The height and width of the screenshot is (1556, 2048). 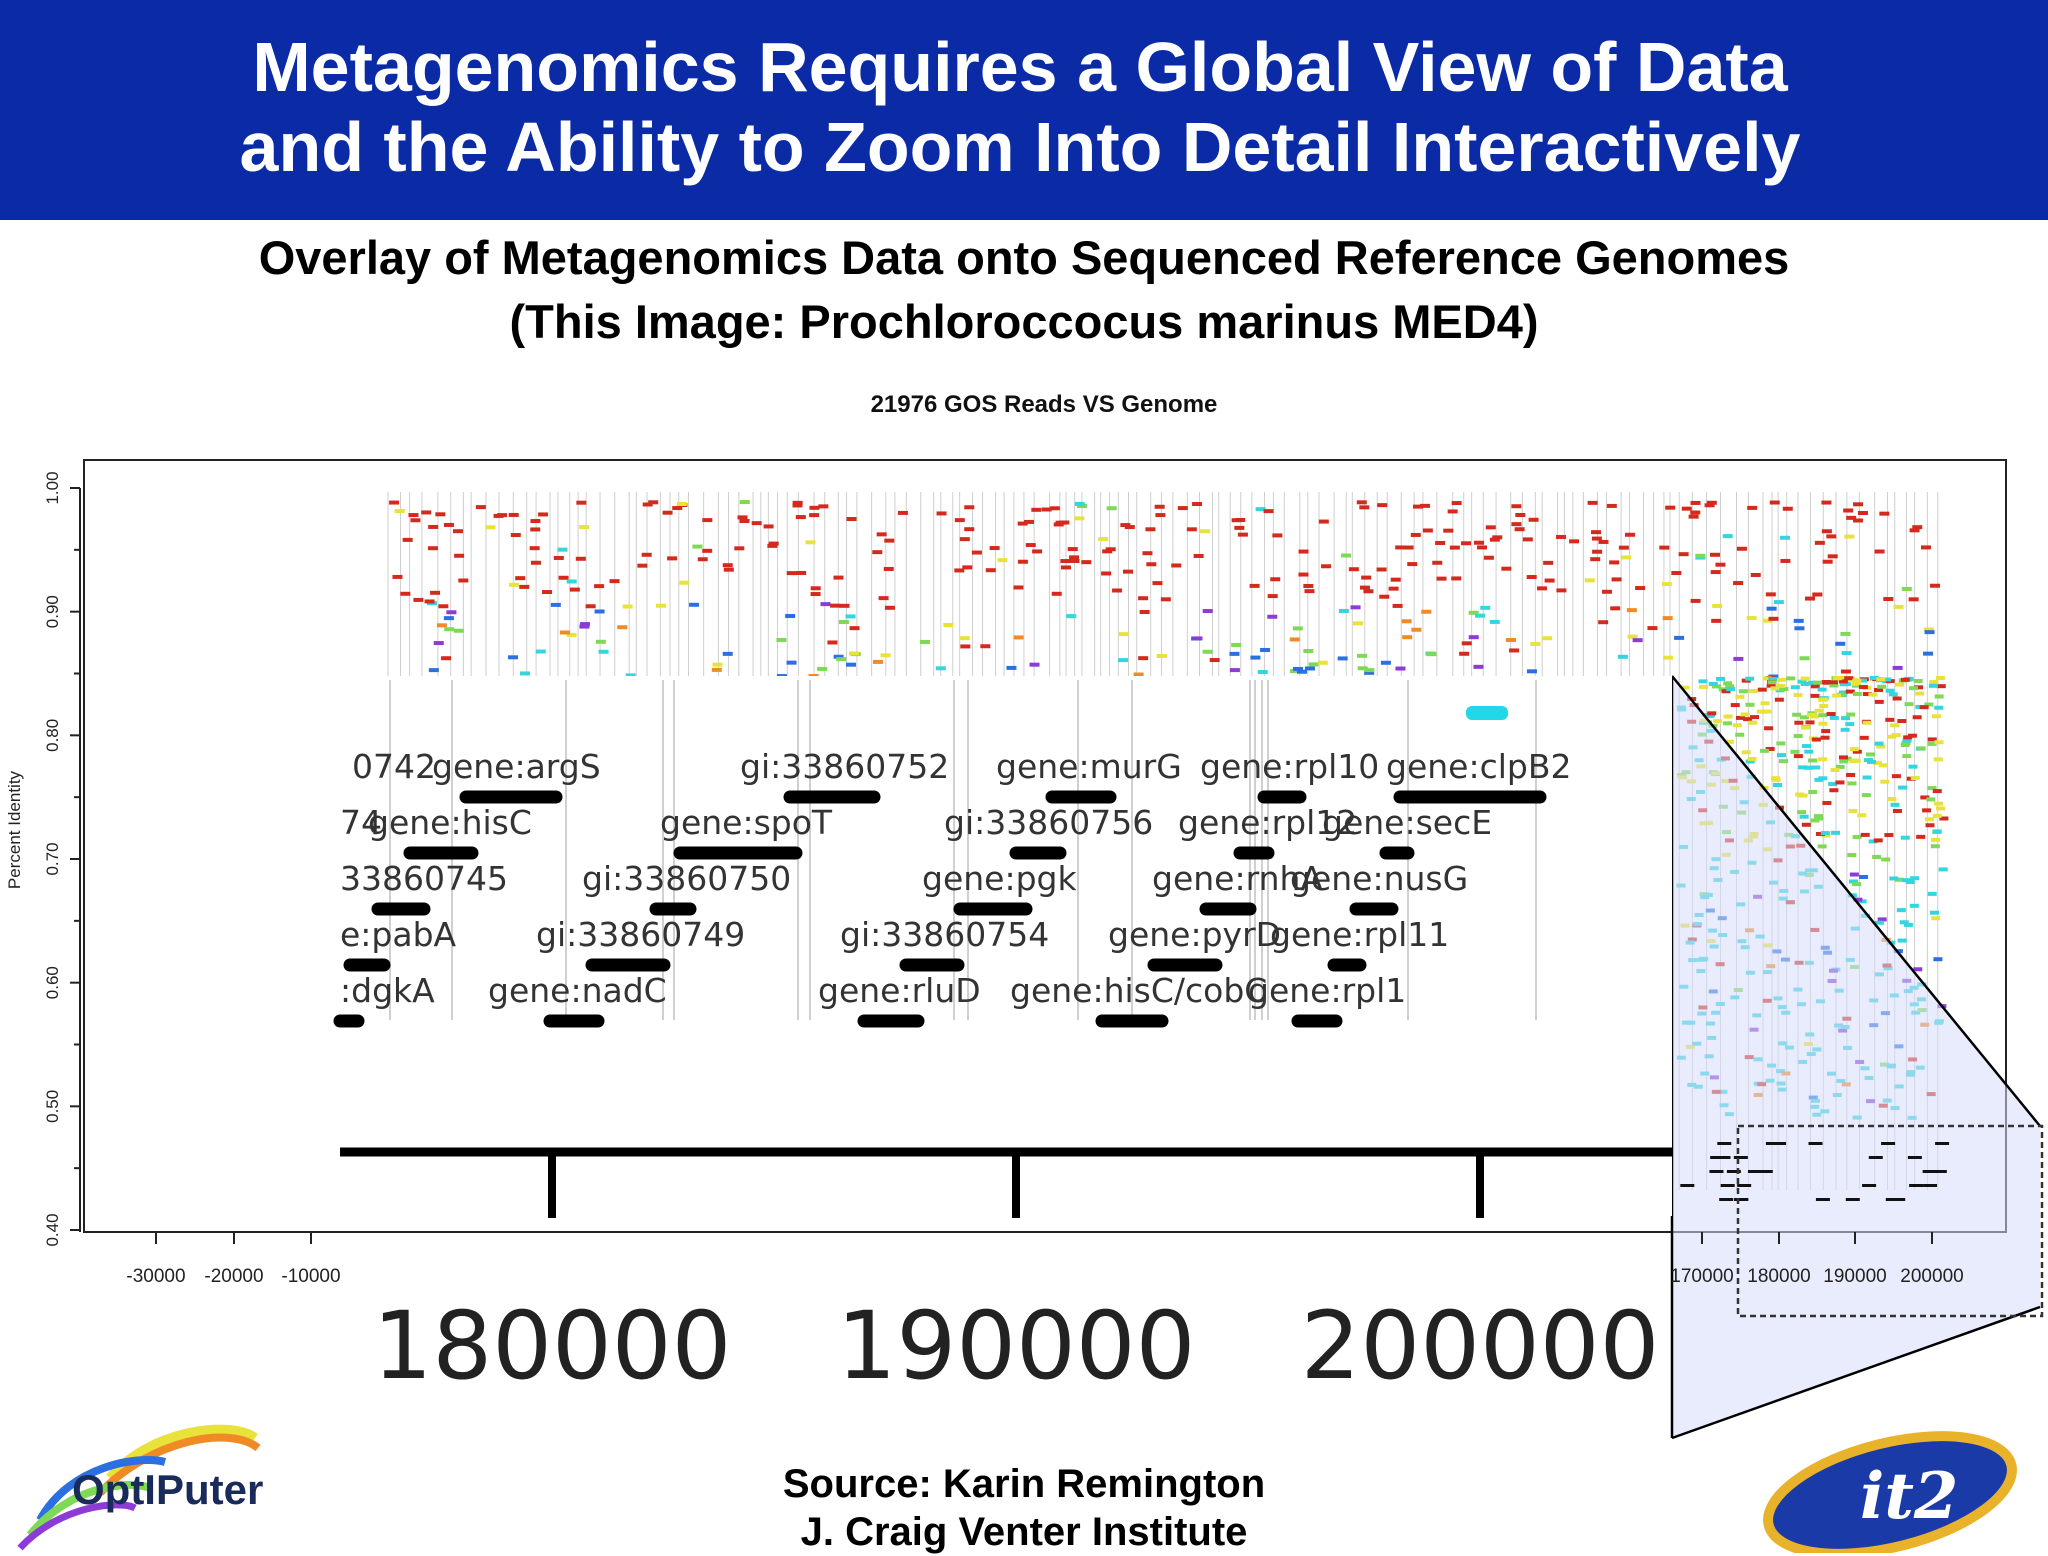 I want to click on gene-label: gene:murG, so click(x=1089, y=766).